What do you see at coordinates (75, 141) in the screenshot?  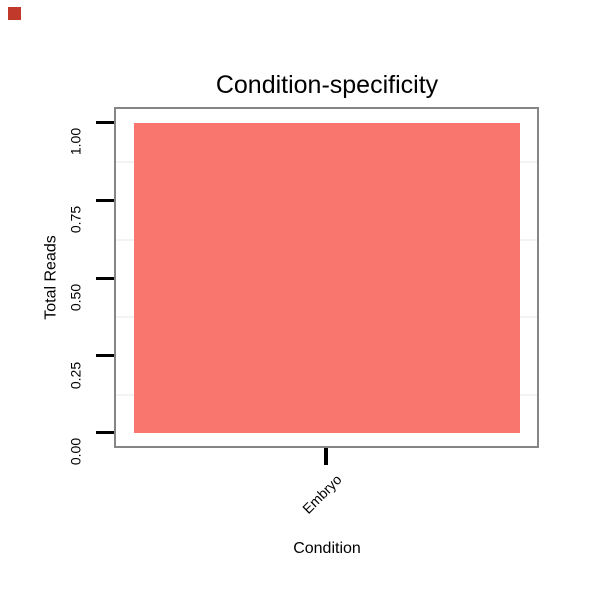 I see `y-tick-label: 1.00` at bounding box center [75, 141].